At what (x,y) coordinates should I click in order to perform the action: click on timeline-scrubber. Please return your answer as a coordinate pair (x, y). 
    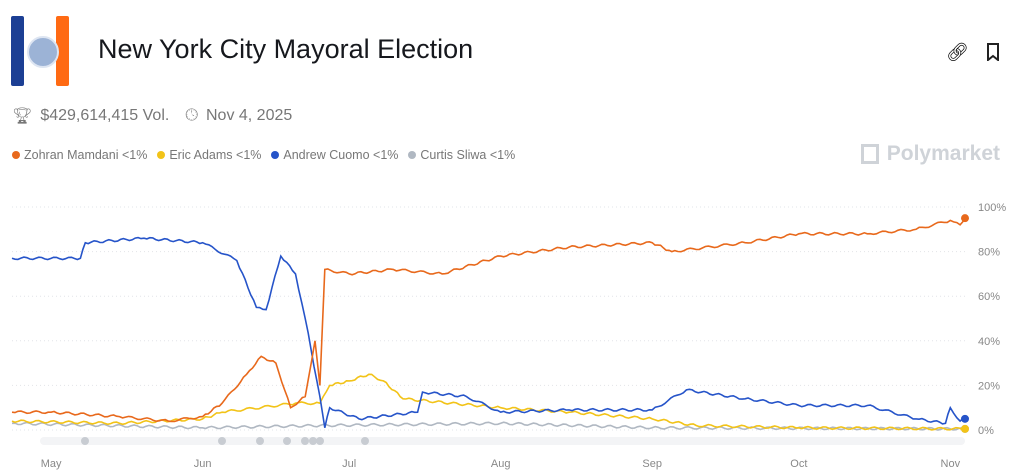
    Looking at the image, I should click on (502, 441).